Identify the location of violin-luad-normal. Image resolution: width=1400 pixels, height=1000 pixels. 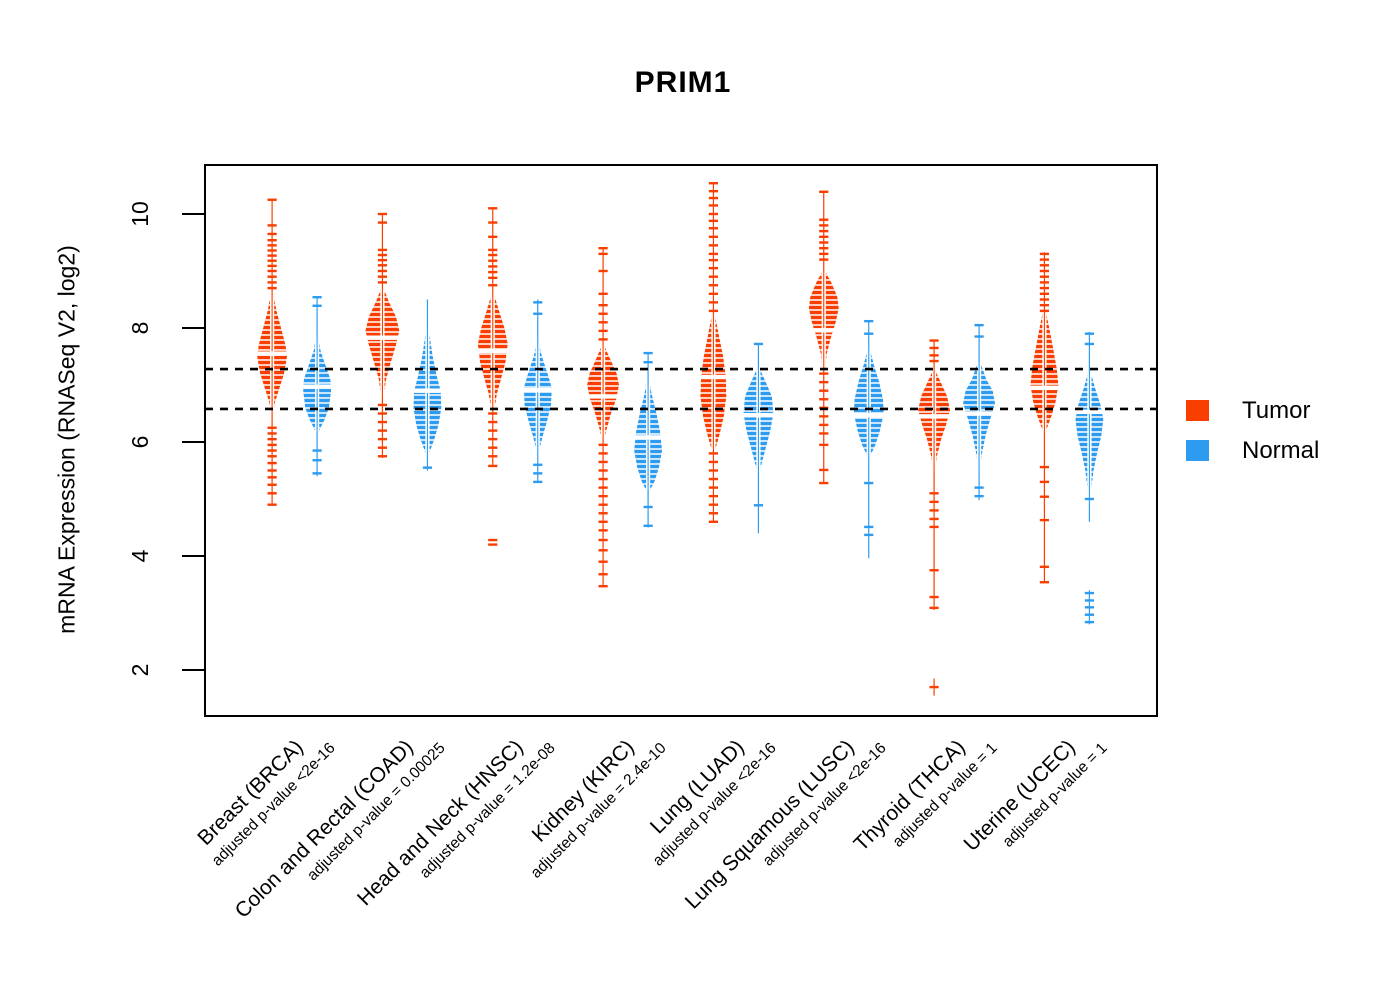
(758, 438).